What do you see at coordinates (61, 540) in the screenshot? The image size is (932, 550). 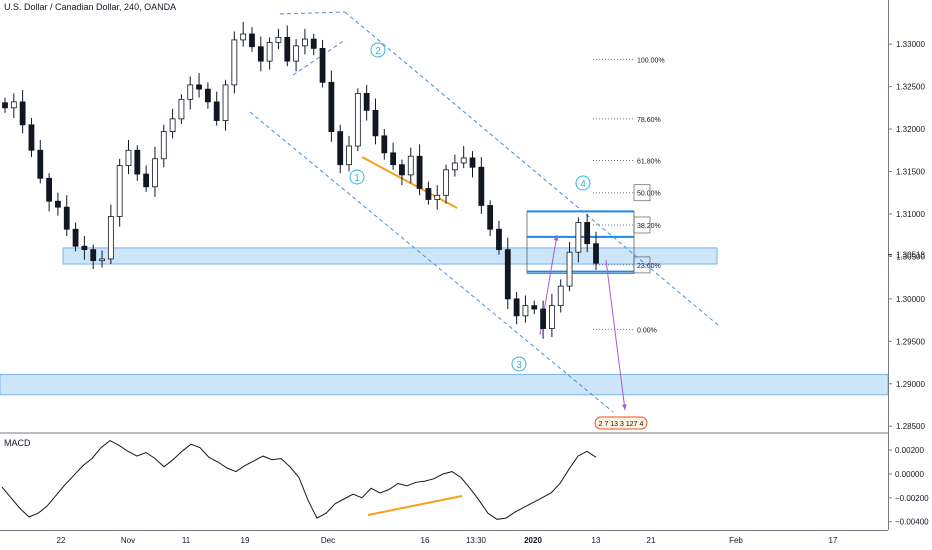 I see `time-tick-label: 22` at bounding box center [61, 540].